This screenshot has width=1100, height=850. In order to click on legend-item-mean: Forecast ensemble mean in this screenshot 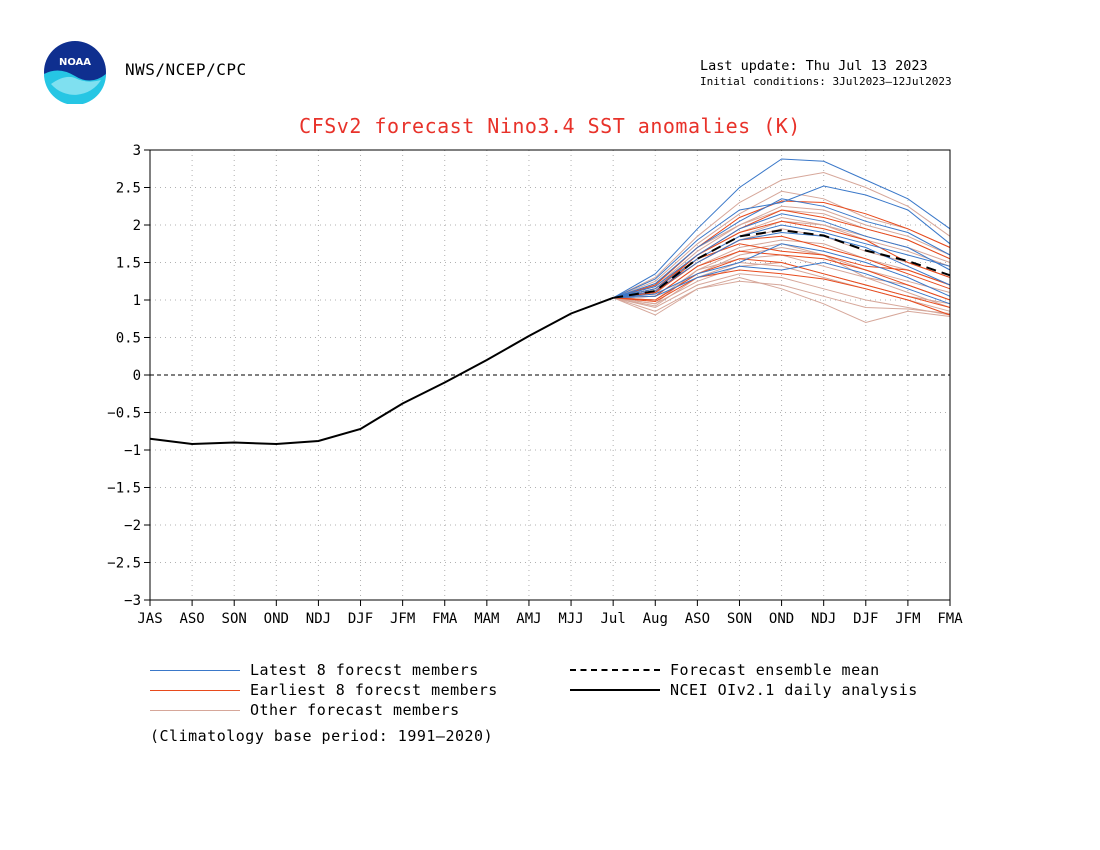, I will do `click(725, 670)`.